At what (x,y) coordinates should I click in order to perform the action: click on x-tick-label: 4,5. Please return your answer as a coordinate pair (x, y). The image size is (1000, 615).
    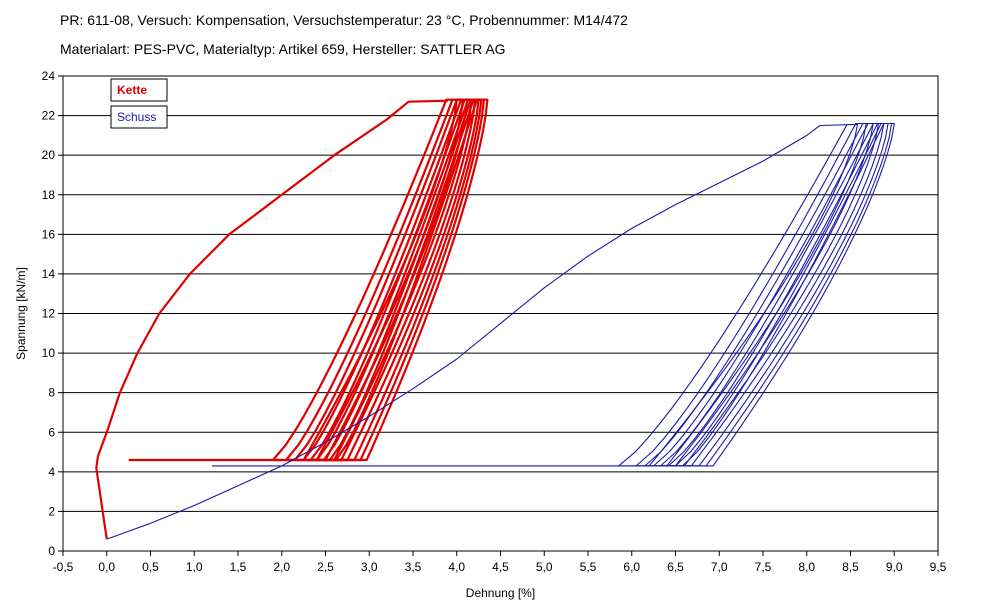
    Looking at the image, I should click on (500, 567).